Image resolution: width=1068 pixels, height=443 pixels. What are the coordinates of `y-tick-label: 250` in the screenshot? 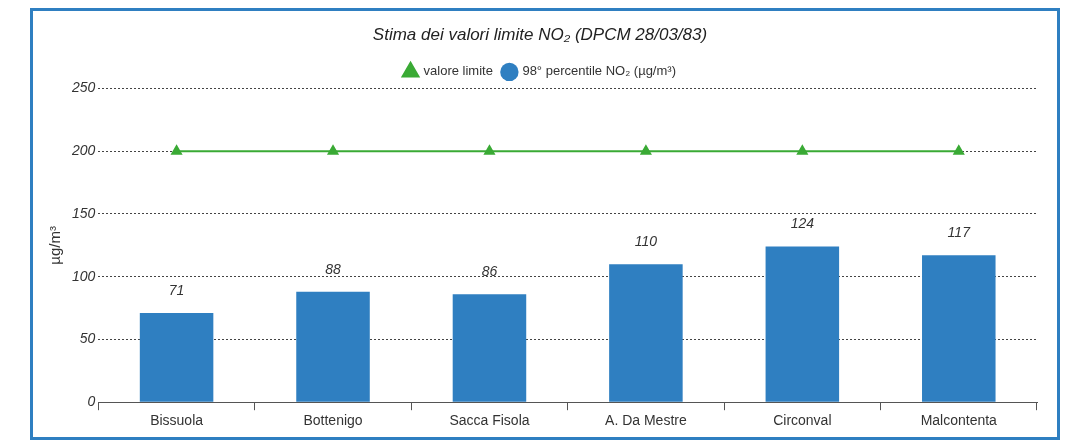 It's located at (83, 87).